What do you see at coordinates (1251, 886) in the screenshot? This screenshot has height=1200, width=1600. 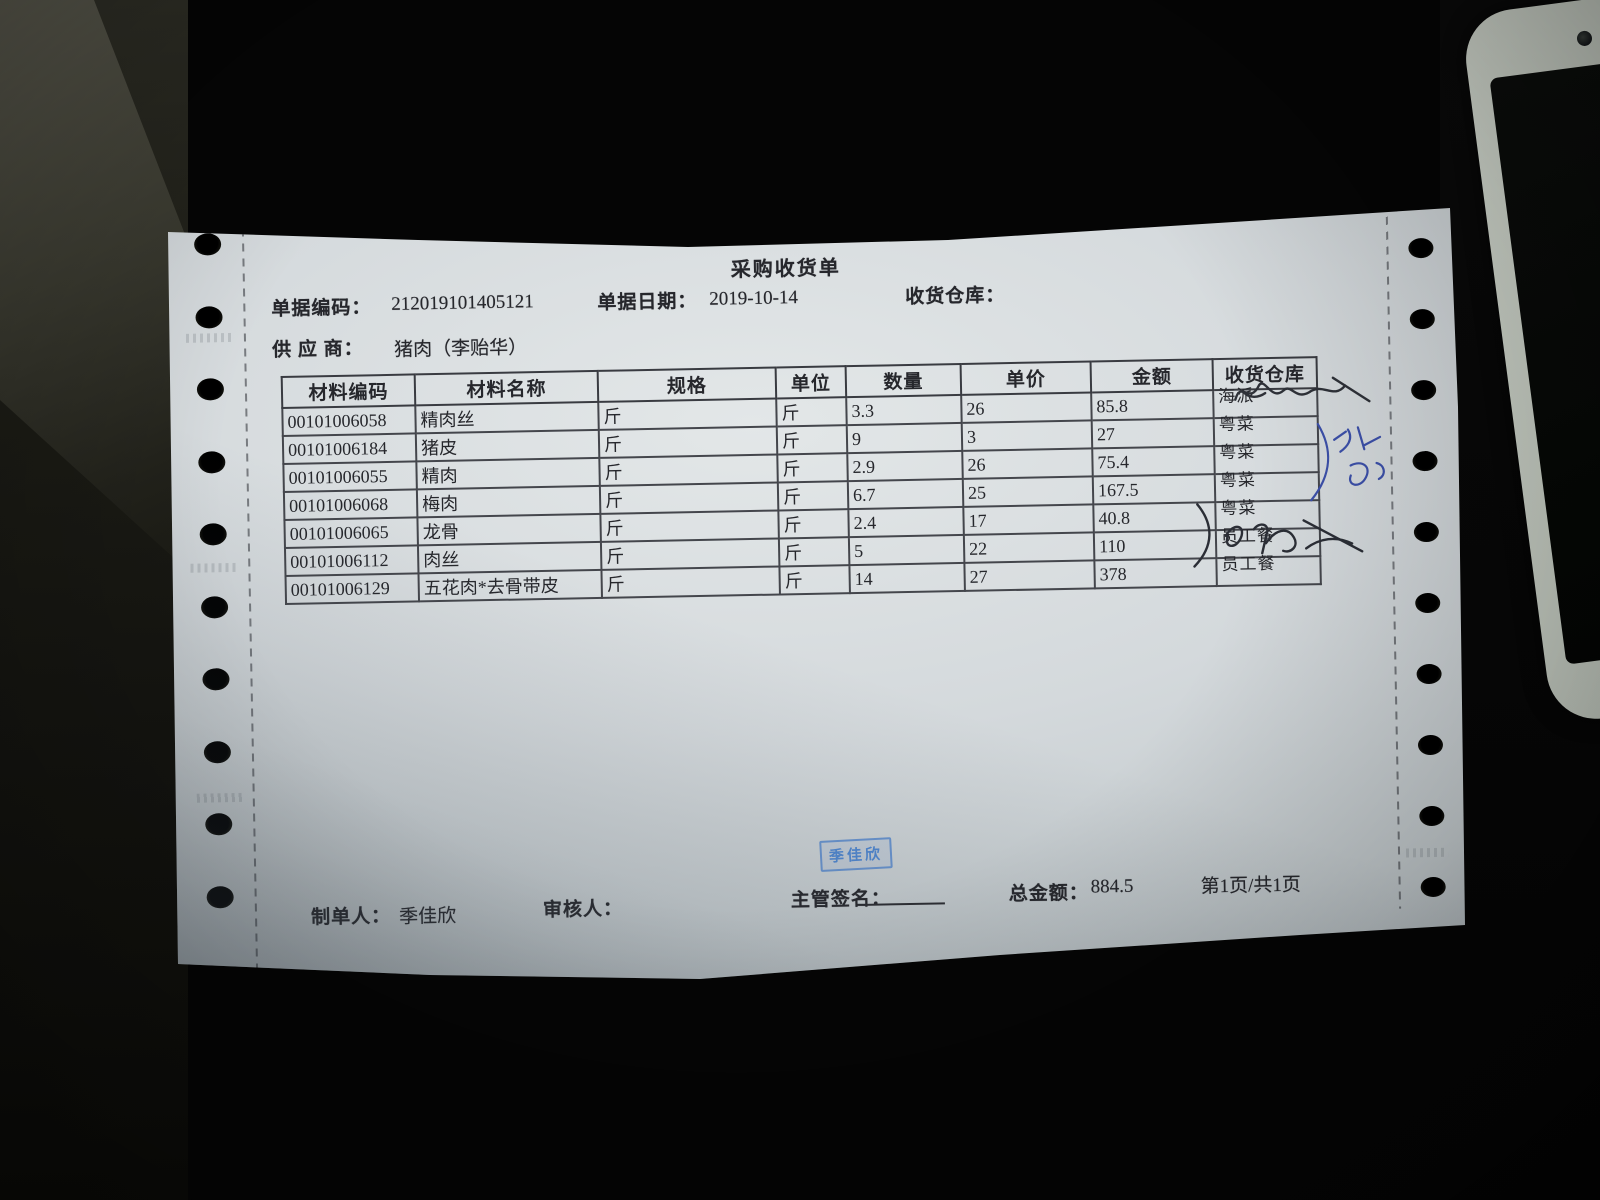 I see `page-info: 第1页/共1页` at bounding box center [1251, 886].